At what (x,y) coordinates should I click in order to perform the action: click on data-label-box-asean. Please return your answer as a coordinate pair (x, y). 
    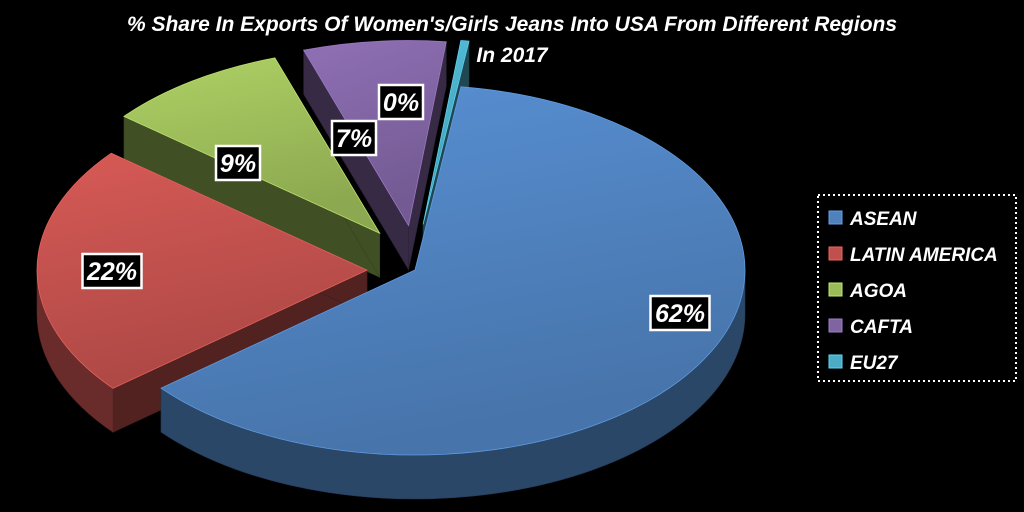
    Looking at the image, I should click on (680, 313).